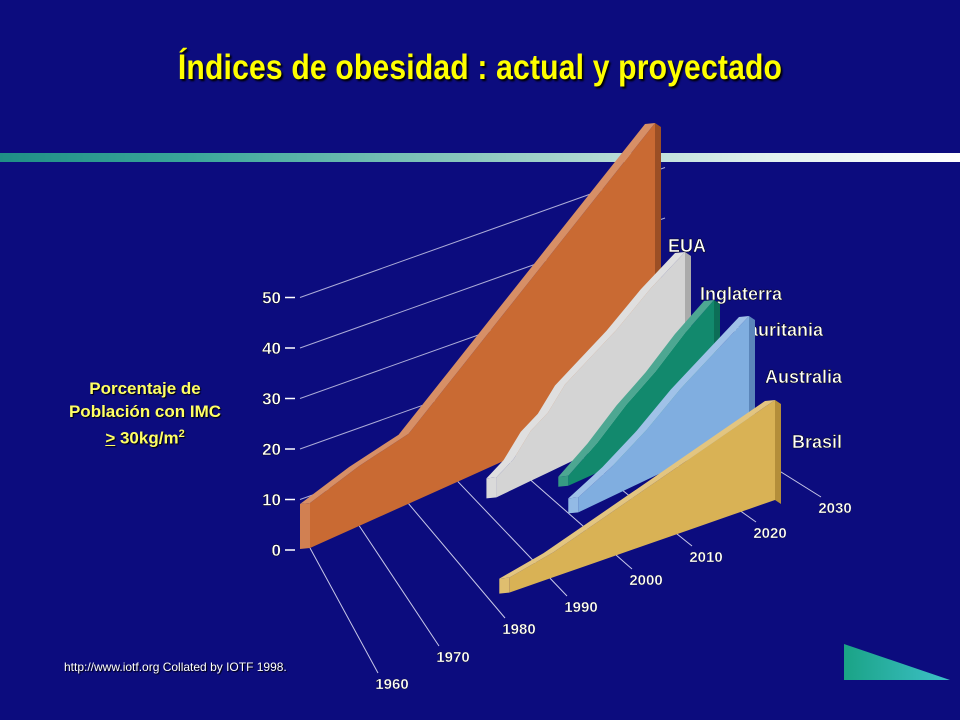 The width and height of the screenshot is (960, 720). I want to click on ribbon-side-brasil, so click(778, 452).